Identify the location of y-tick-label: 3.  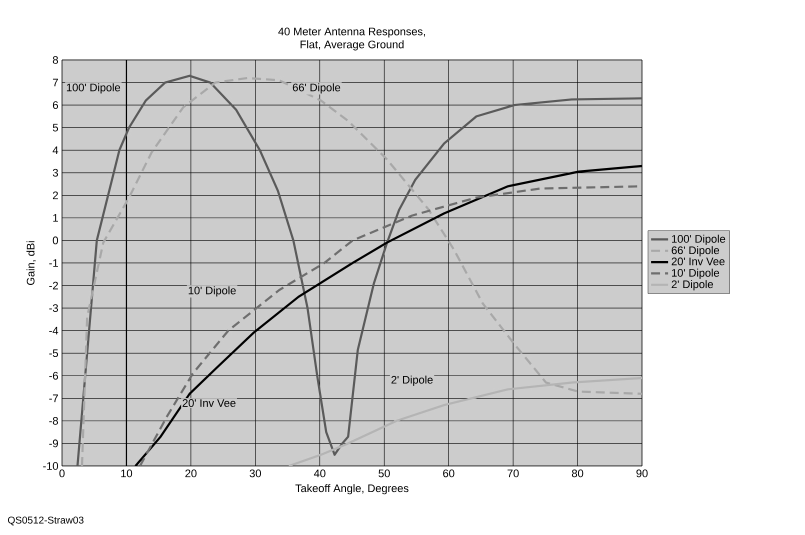
(55, 172).